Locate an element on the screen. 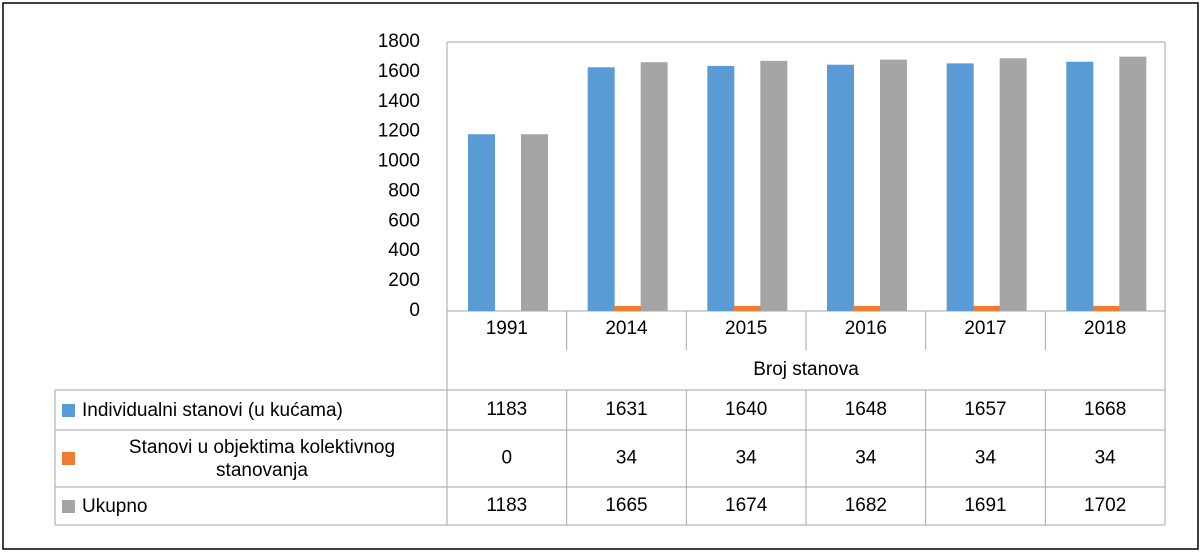 The width and height of the screenshot is (1202, 553). table-value: 1665 is located at coordinates (626, 505).